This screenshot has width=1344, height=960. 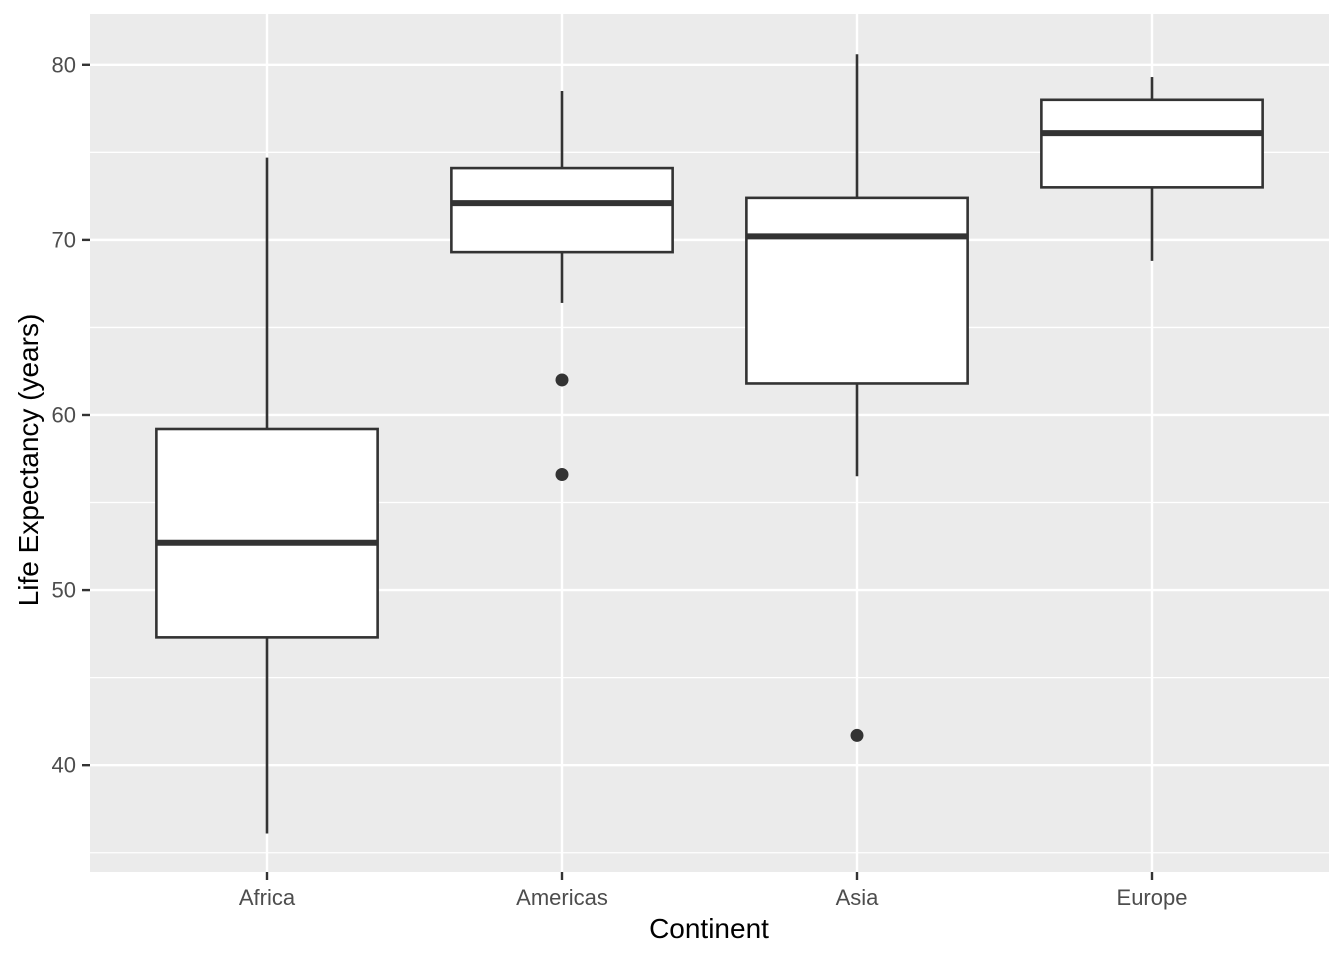 What do you see at coordinates (1152, 897) in the screenshot?
I see `x-tick-label-europe: Europe` at bounding box center [1152, 897].